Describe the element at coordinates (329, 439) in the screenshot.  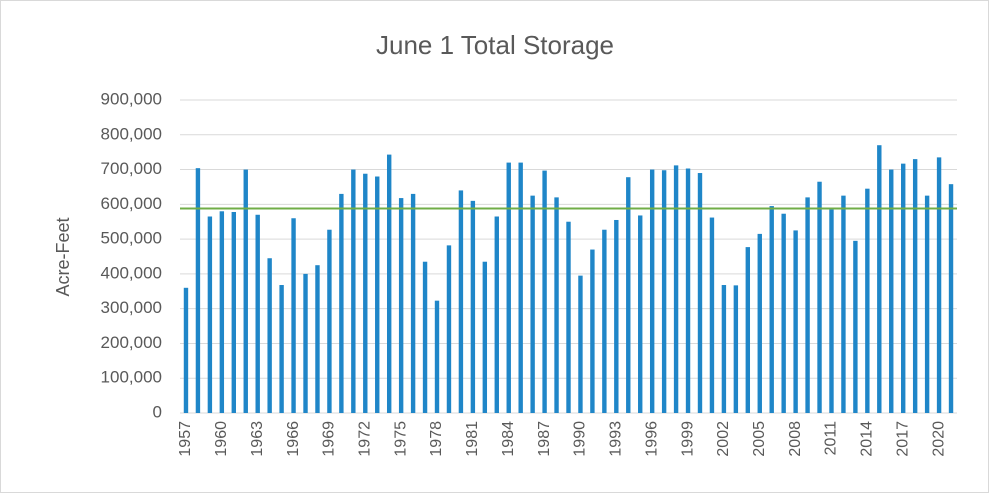
I see `x-tick-label: 1969` at that location.